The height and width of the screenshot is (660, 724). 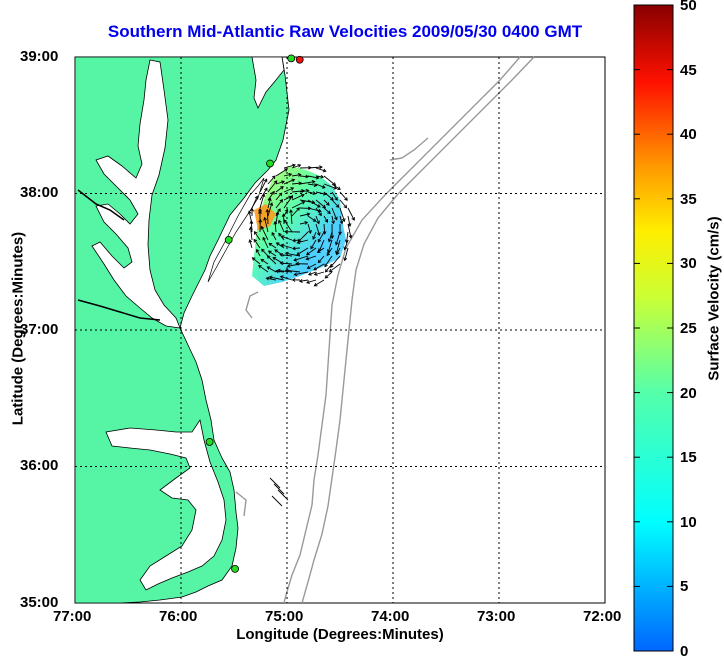 I want to click on colorbar-tick-label: 45, so click(x=688, y=70).